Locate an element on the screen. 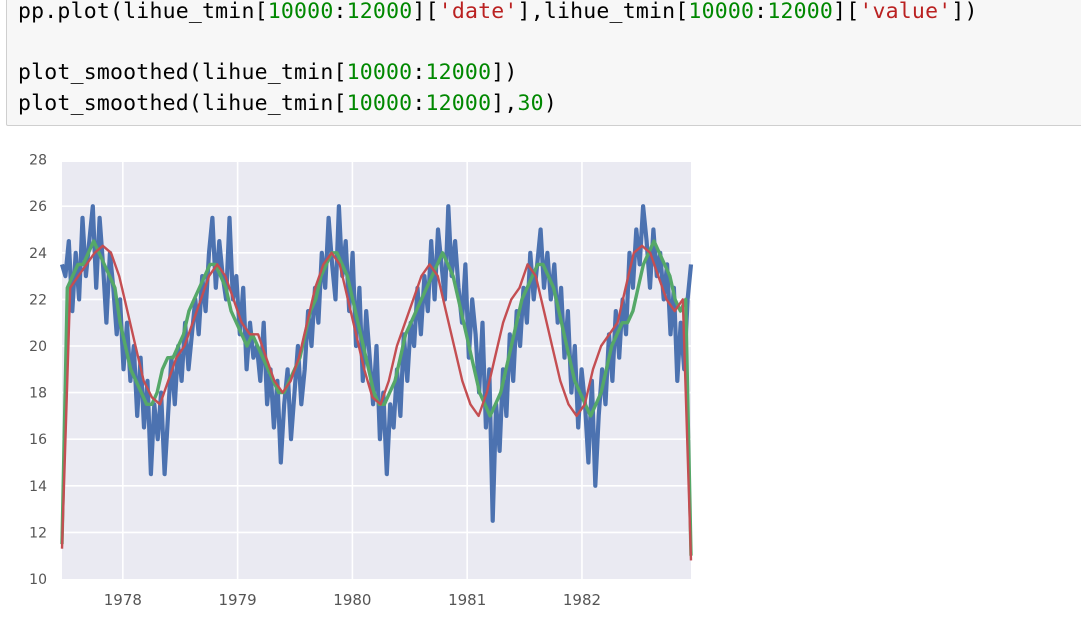  y-axis-ticks: 10 12 14 16 18 20 22 24 26 28 is located at coordinates (38, 370).